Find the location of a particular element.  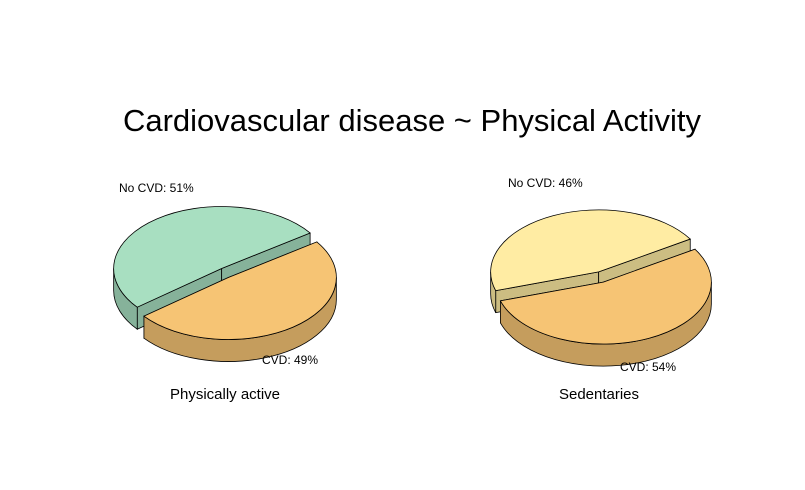

pie-sedentaries-slices is located at coordinates (601, 288).